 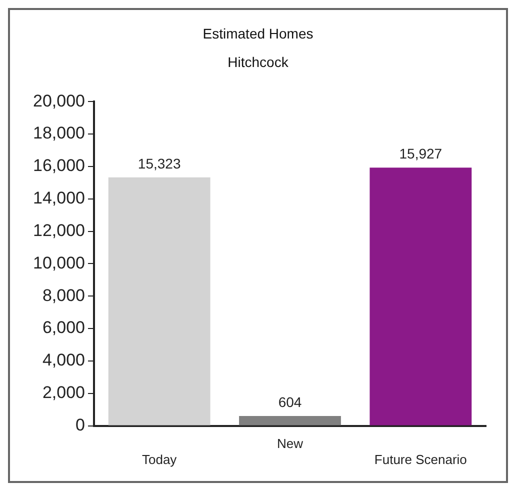 I want to click on data-label: 604, so click(x=290, y=402).